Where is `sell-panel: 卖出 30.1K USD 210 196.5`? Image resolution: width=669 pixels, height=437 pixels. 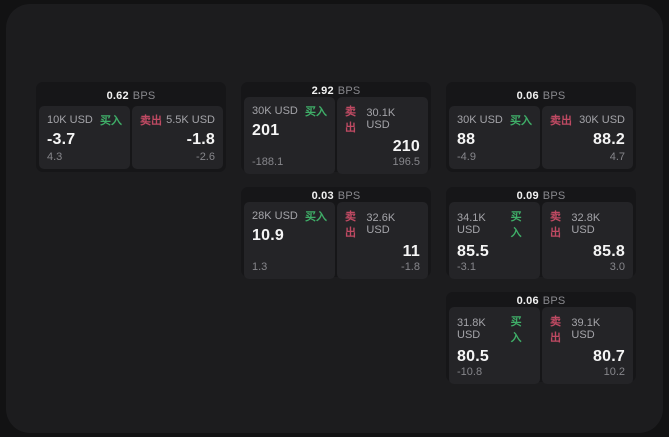 sell-panel: 卖出 30.1K USD 210 196.5 is located at coordinates (382, 135).